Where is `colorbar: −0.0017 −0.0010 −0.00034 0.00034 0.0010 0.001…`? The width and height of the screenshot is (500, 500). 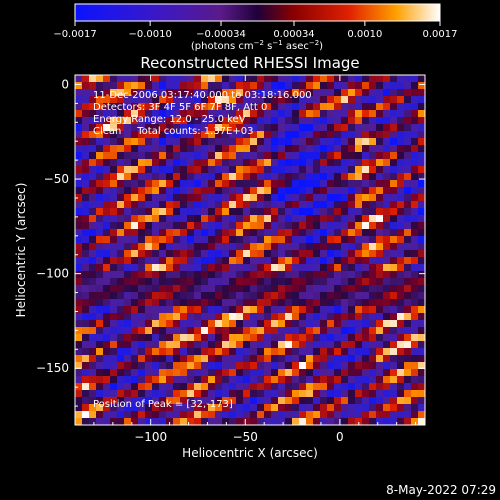
colorbar: −0.0017 −0.0010 −0.00034 0.00034 0.0010 0.001… is located at coordinates (255, 27).